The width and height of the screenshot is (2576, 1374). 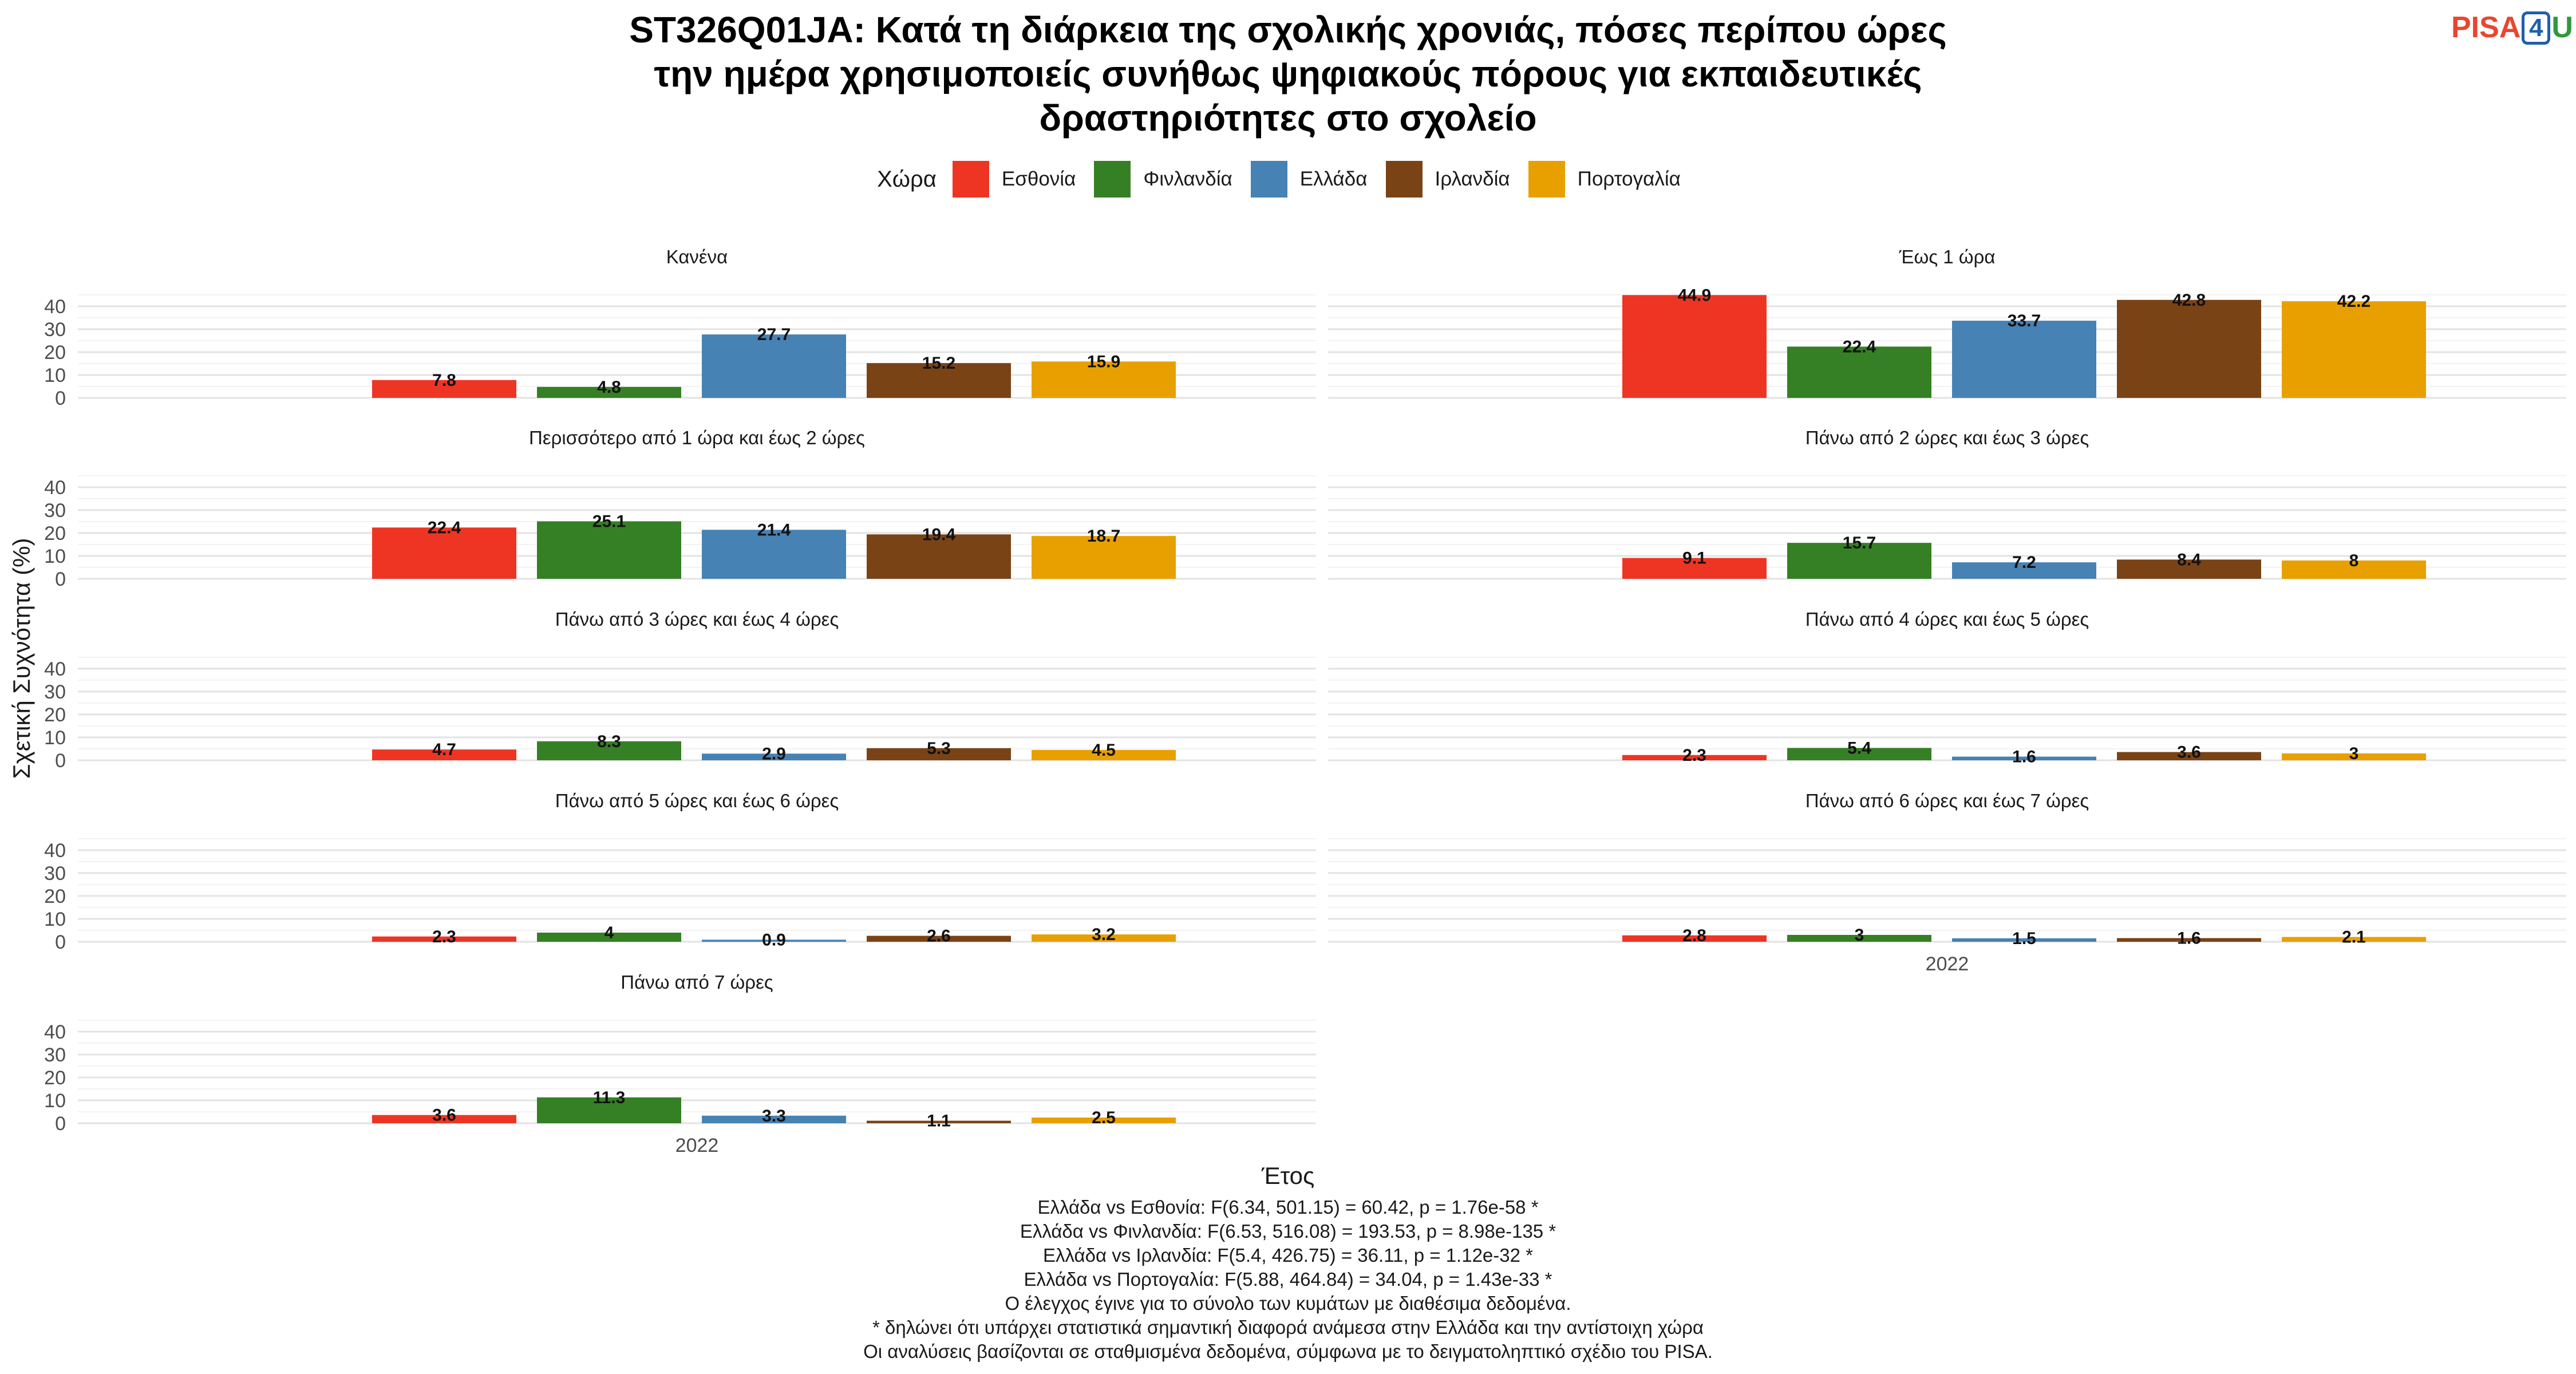 What do you see at coordinates (774, 529) in the screenshot?
I see `data-label: 21.4` at bounding box center [774, 529].